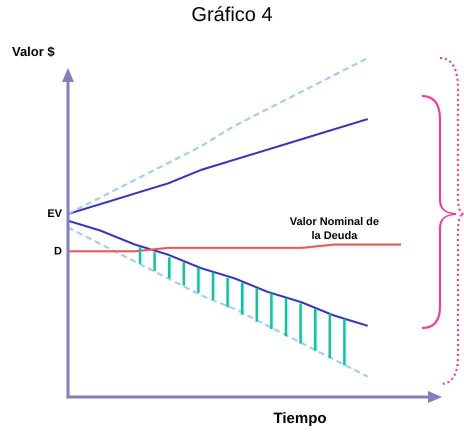 The height and width of the screenshot is (432, 464). What do you see at coordinates (300, 418) in the screenshot?
I see `x-axis-title: Tiempo` at bounding box center [300, 418].